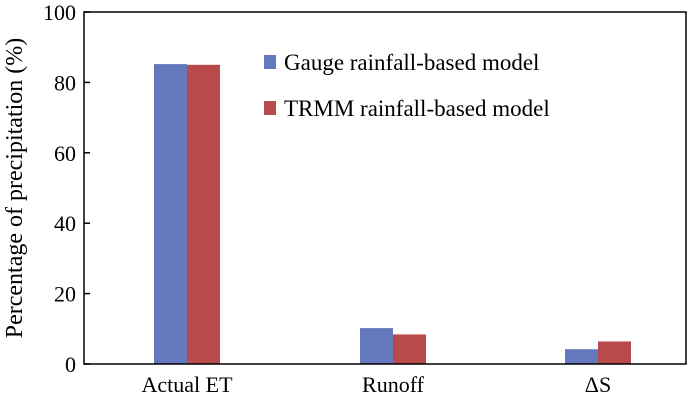 Image resolution: width=700 pixels, height=401 pixels. Describe the element at coordinates (15, 188) in the screenshot. I see `y-axis-label: Percentage of precipitation (%)` at that location.